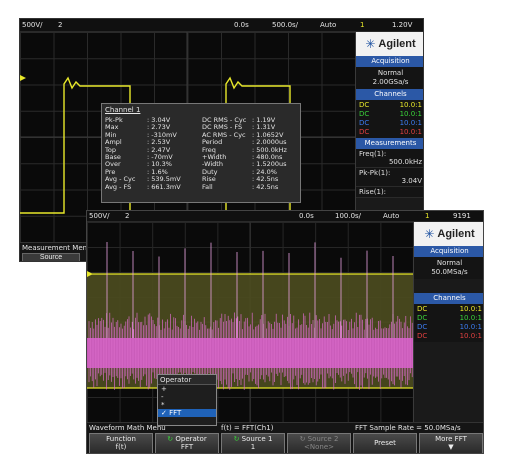 The image size is (505, 474). I want to click on function-softkey: Function f(t), so click(121, 443).